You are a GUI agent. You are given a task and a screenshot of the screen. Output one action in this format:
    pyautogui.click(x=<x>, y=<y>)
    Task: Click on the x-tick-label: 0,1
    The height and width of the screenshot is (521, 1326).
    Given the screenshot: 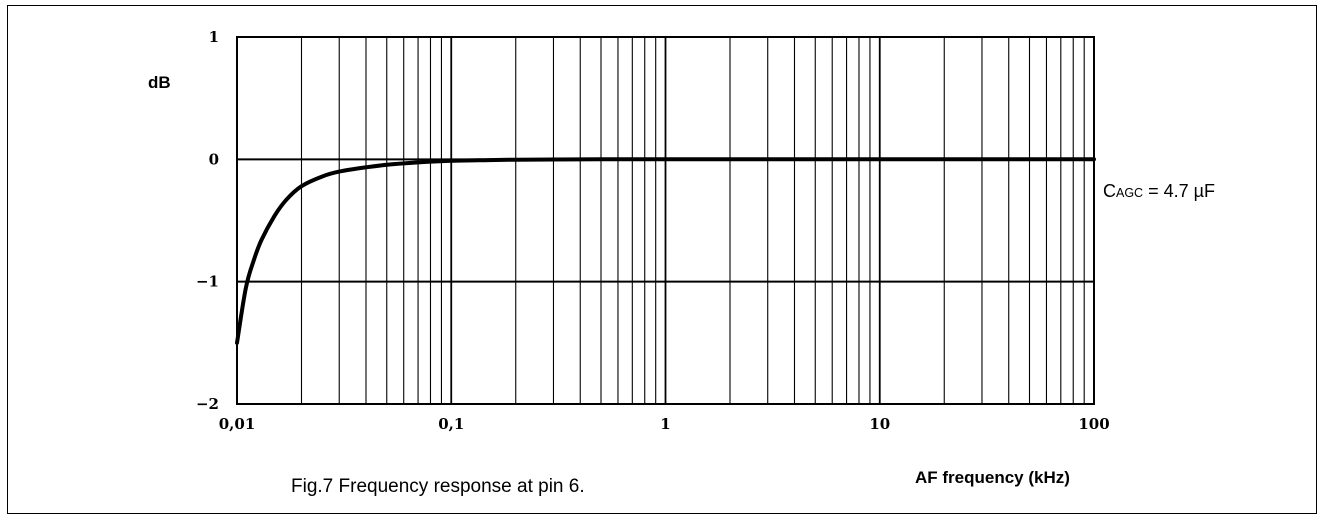 What is the action you would take?
    pyautogui.click(x=451, y=424)
    